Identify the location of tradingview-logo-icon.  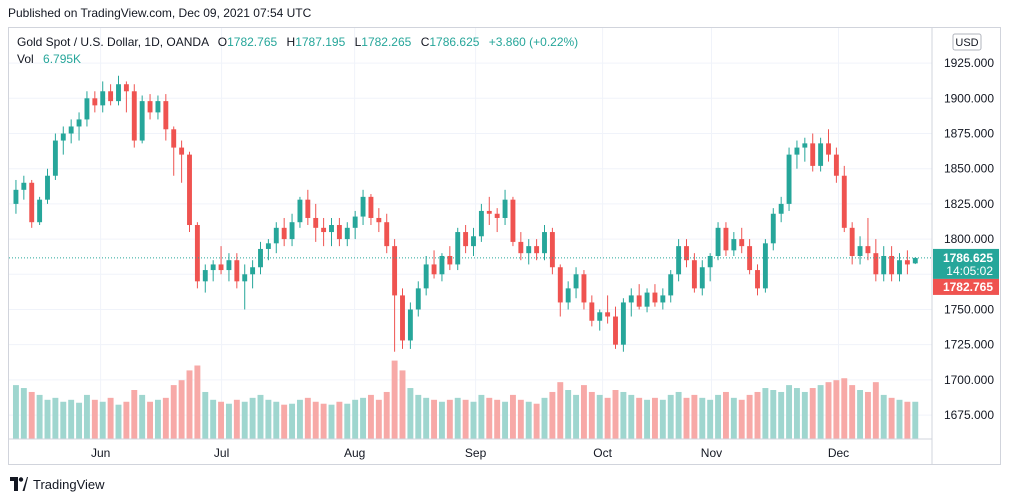
(19, 484).